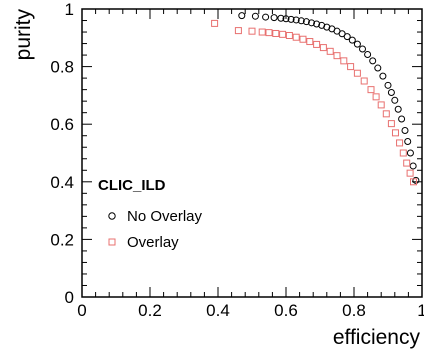  What do you see at coordinates (62, 67) in the screenshot?
I see `y-tick-label: 0.8` at bounding box center [62, 67].